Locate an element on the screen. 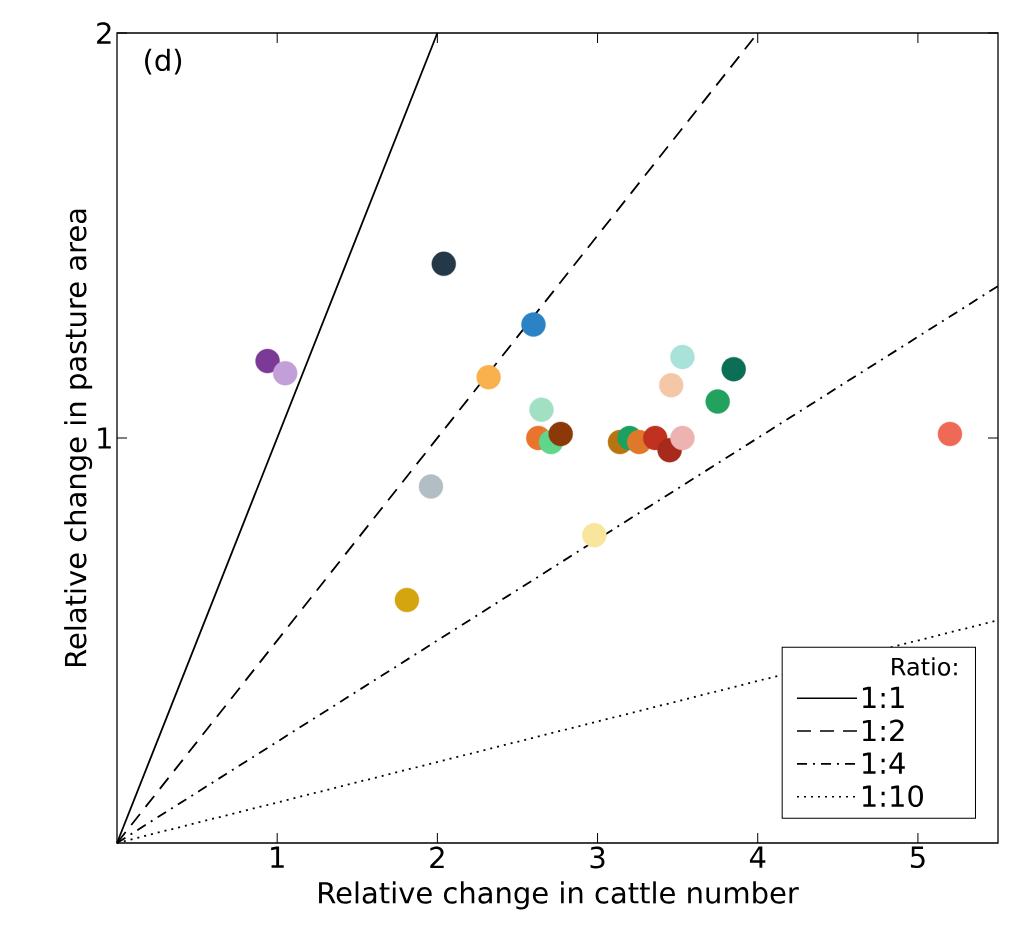 This screenshot has height=951, width=1011. legend-title: Ratio: is located at coordinates (924, 666).